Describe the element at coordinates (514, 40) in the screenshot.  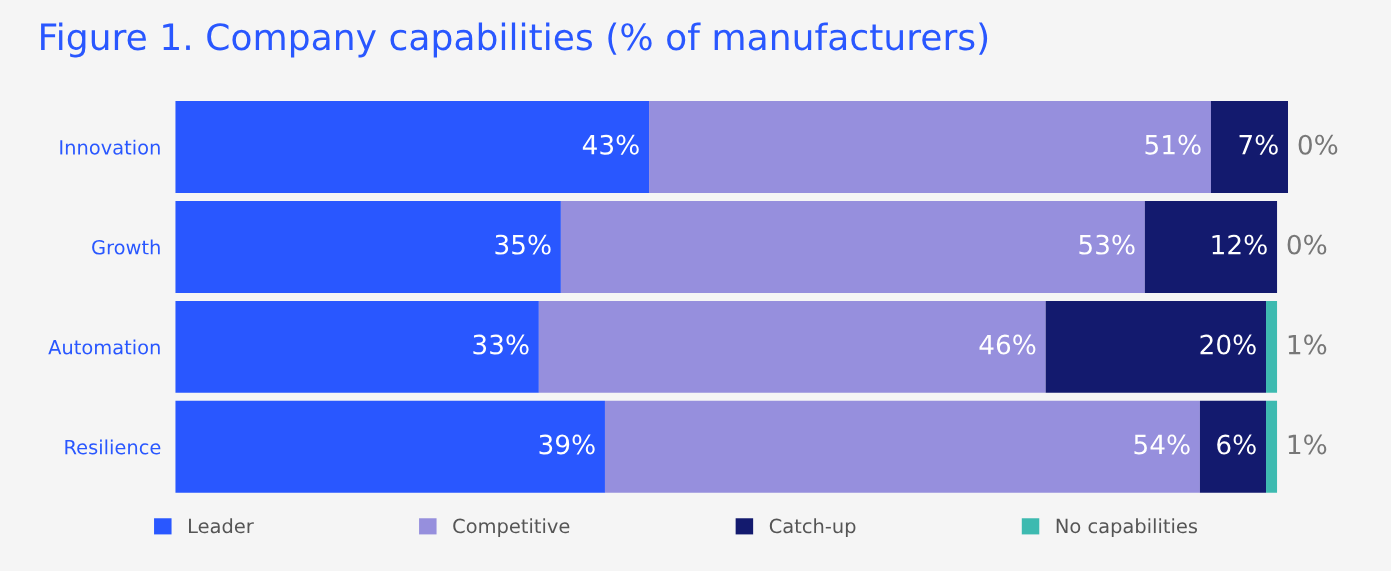
I see `chart-title: Figure 1. Company capabilities (% of manufacturers)` at that location.